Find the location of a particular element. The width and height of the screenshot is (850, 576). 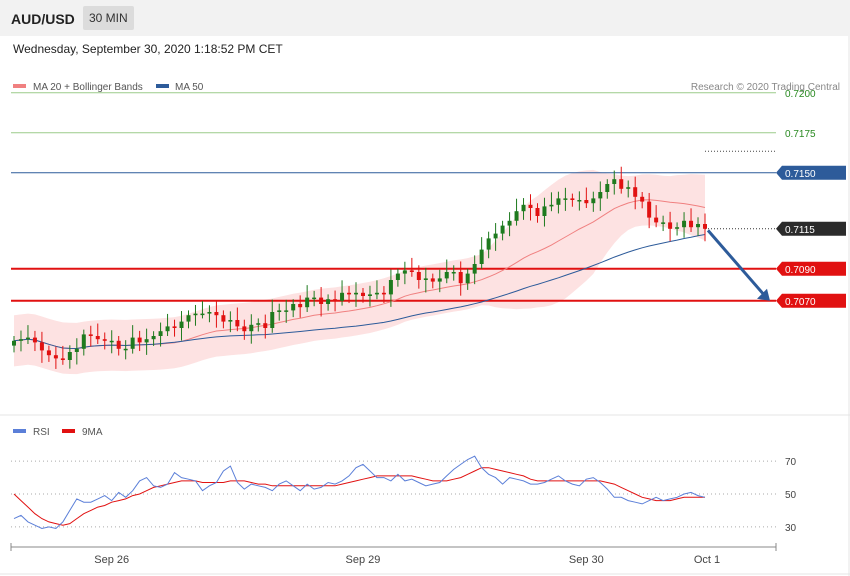

level-label-support: 0.7070 is located at coordinates (800, 302).